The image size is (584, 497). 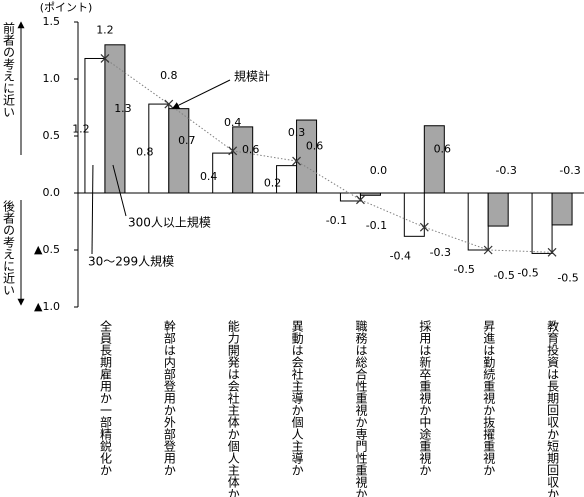 What do you see at coordinates (233, 408) in the screenshot?
I see `x-tick-label: 能力開発は会社主体か個人主体か` at bounding box center [233, 408].